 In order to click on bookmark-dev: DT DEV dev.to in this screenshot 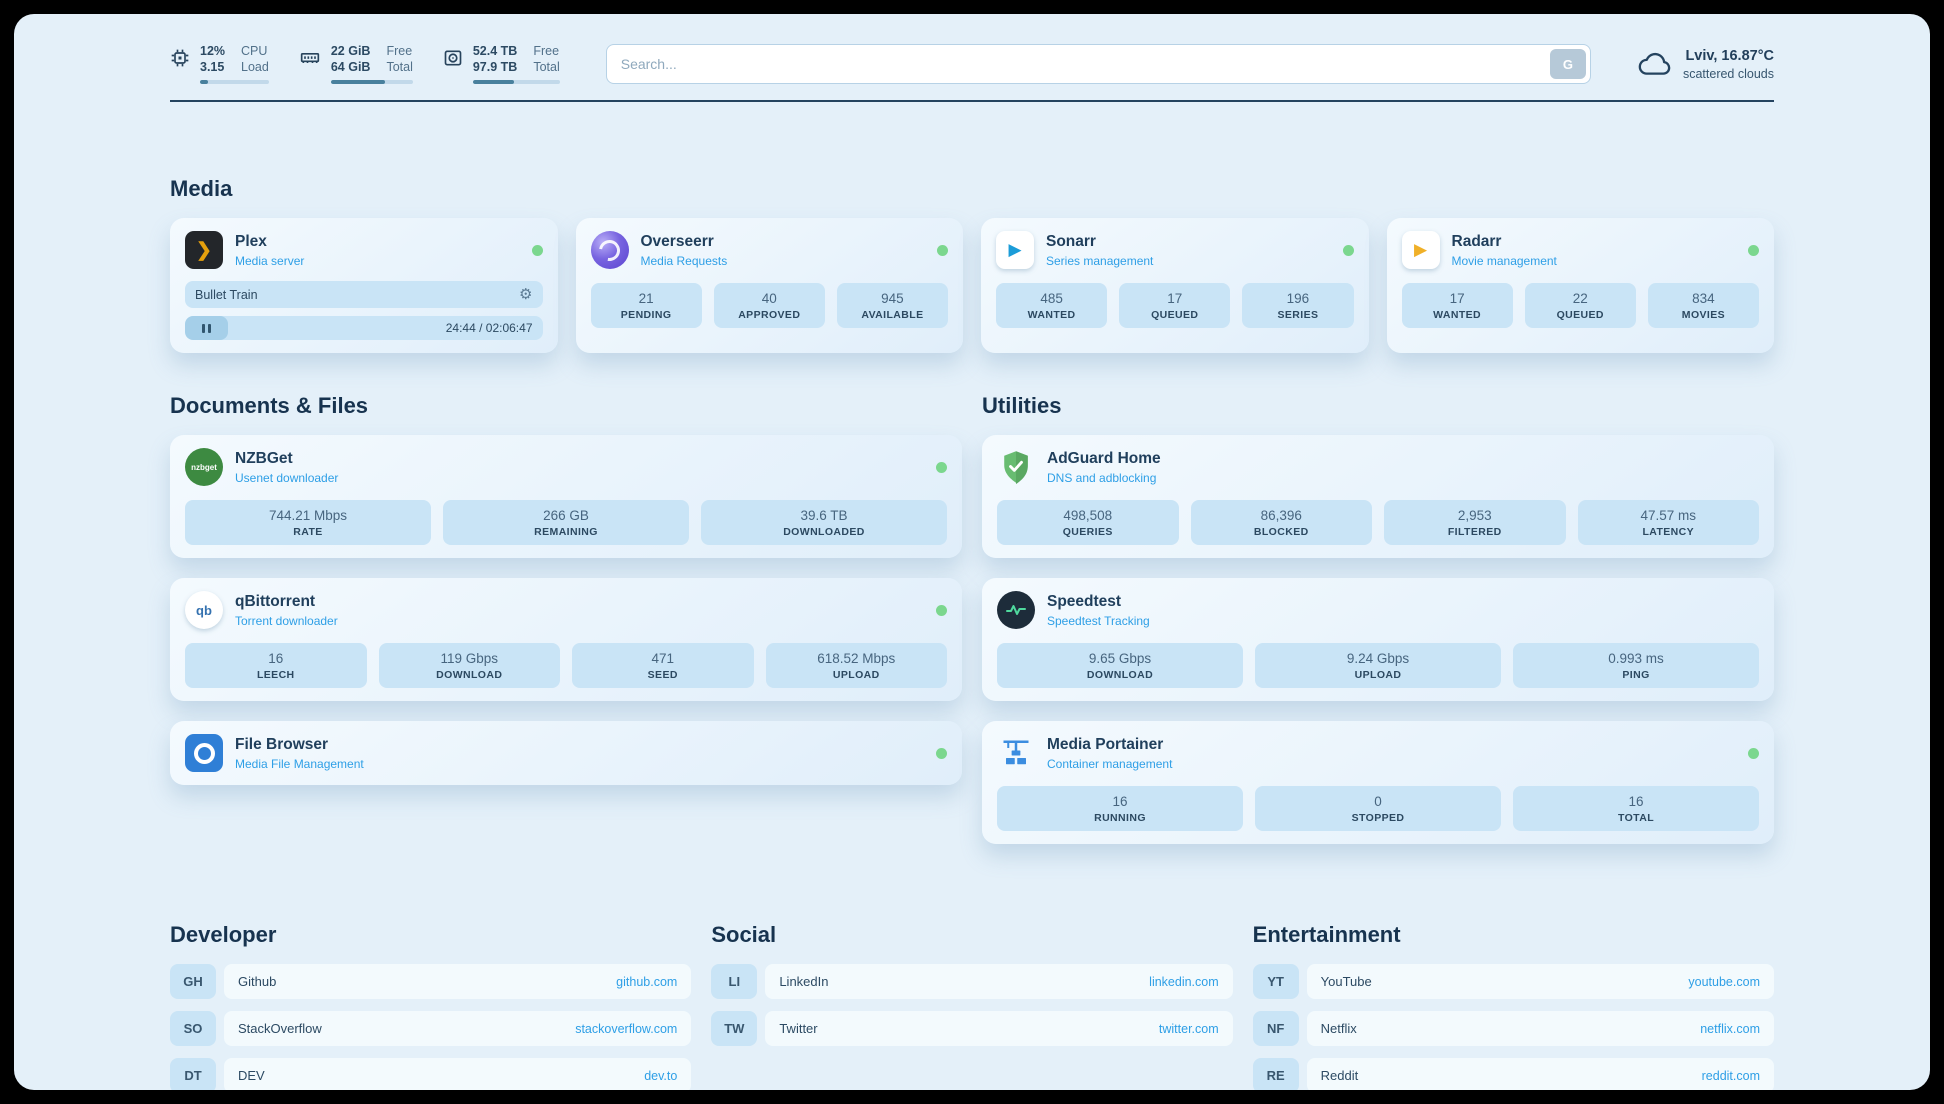, I will do `click(431, 1074)`.